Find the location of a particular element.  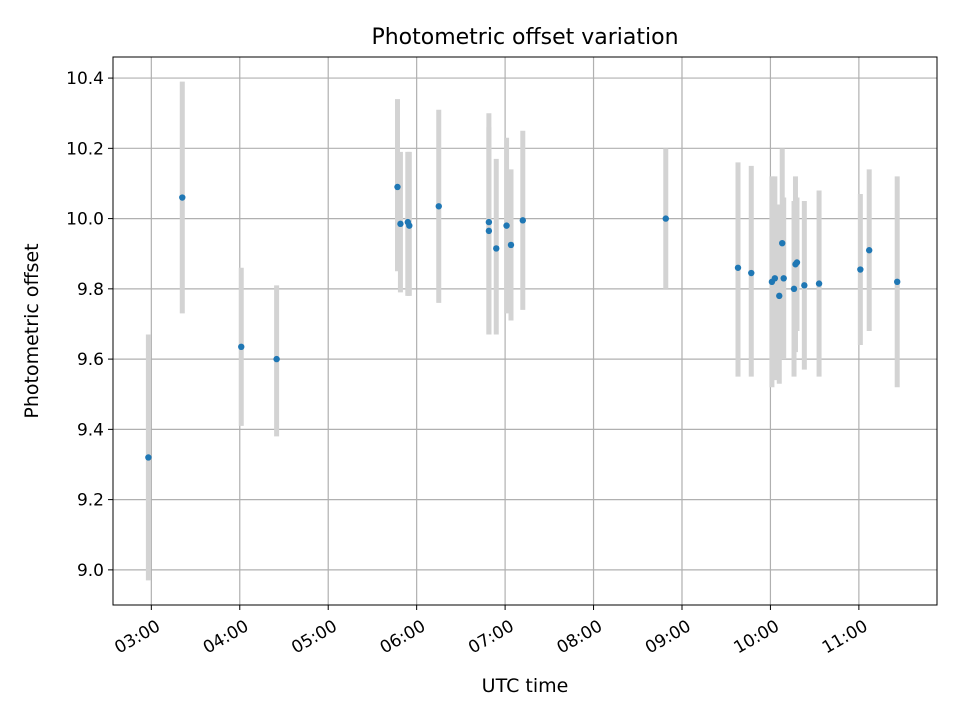

x-axis-label: UTC time is located at coordinates (525, 686).